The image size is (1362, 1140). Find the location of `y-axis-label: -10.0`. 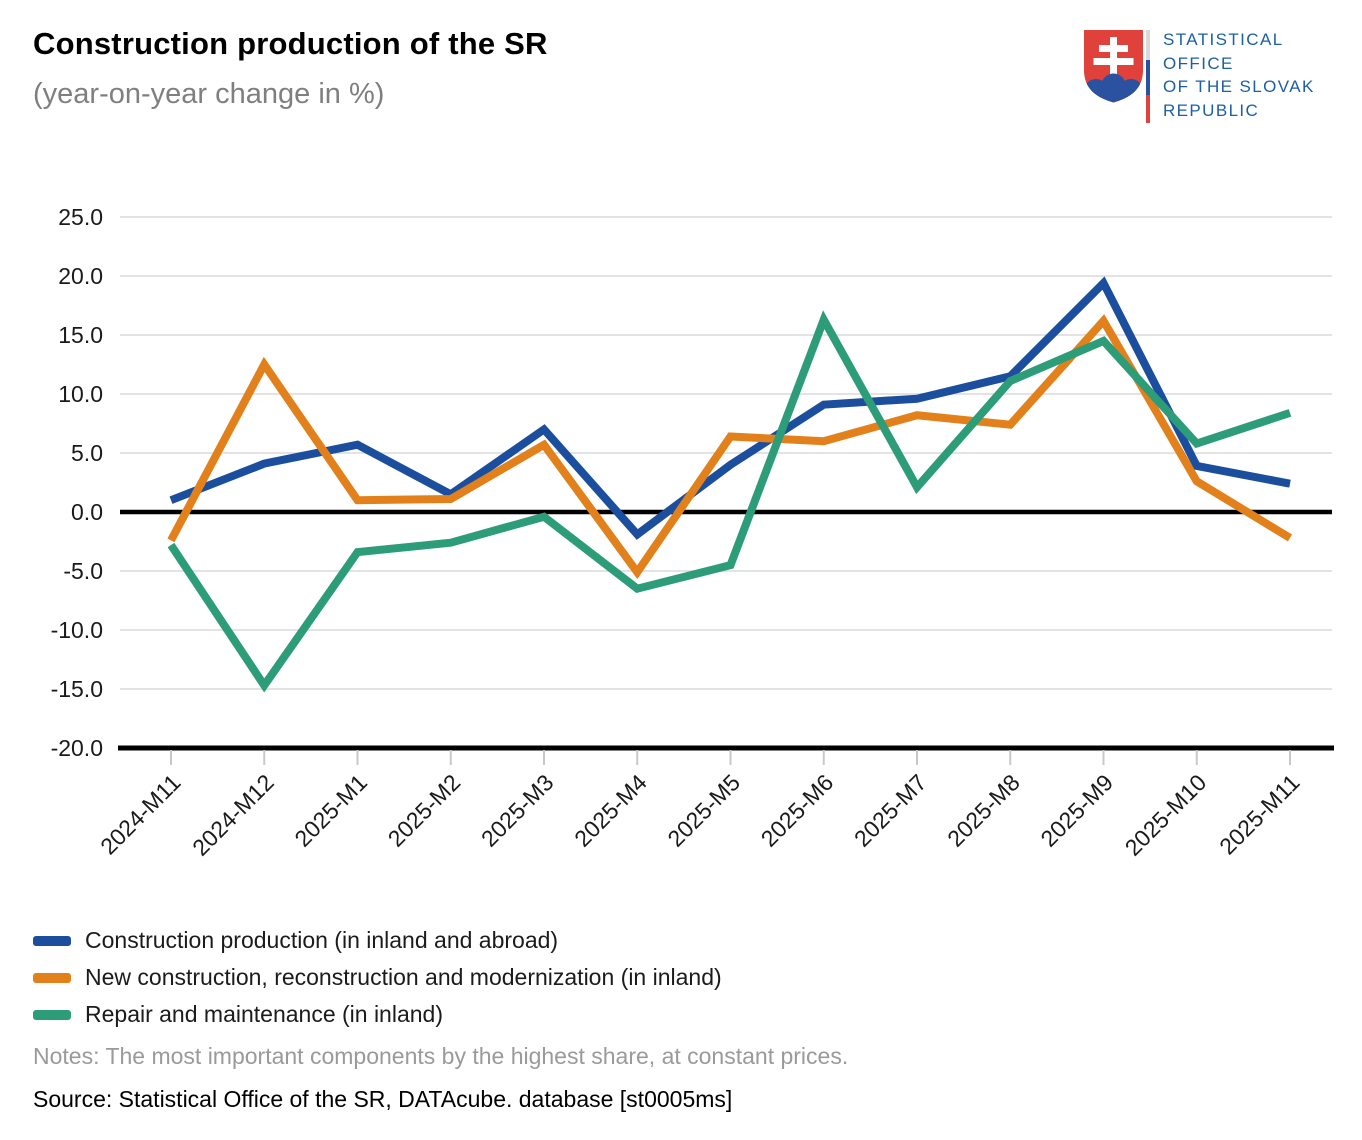

y-axis-label: -10.0 is located at coordinates (77, 630).